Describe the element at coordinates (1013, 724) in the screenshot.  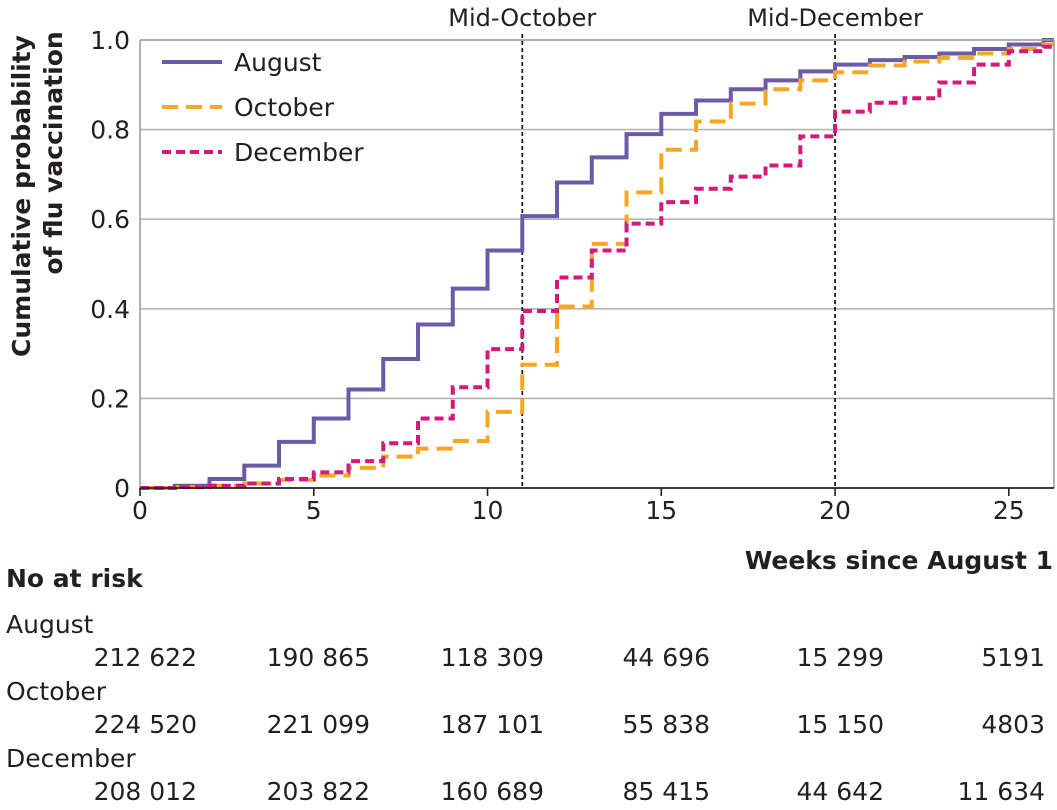
I see `risk-value: 4803` at that location.